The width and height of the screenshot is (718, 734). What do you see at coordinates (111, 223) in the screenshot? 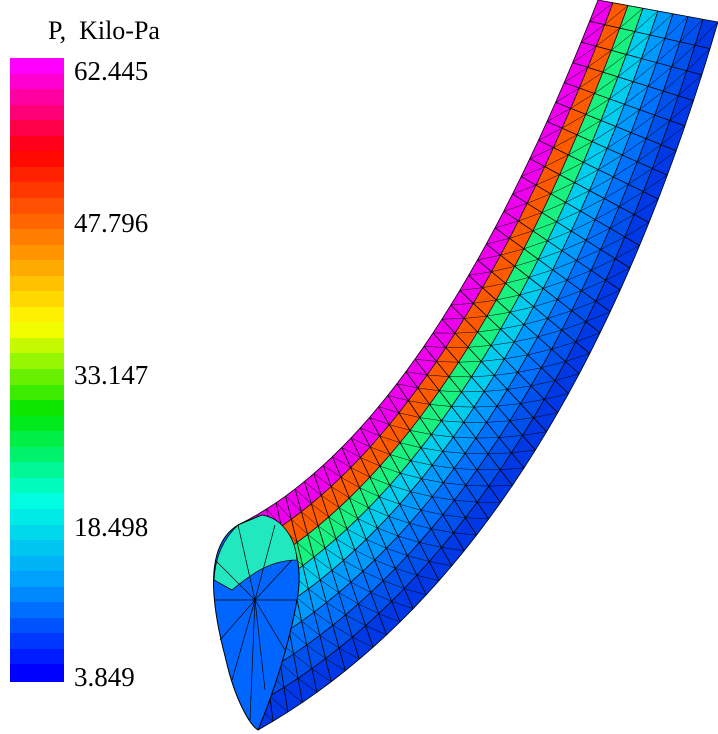
I see `tick-label-2: 47.796` at bounding box center [111, 223].